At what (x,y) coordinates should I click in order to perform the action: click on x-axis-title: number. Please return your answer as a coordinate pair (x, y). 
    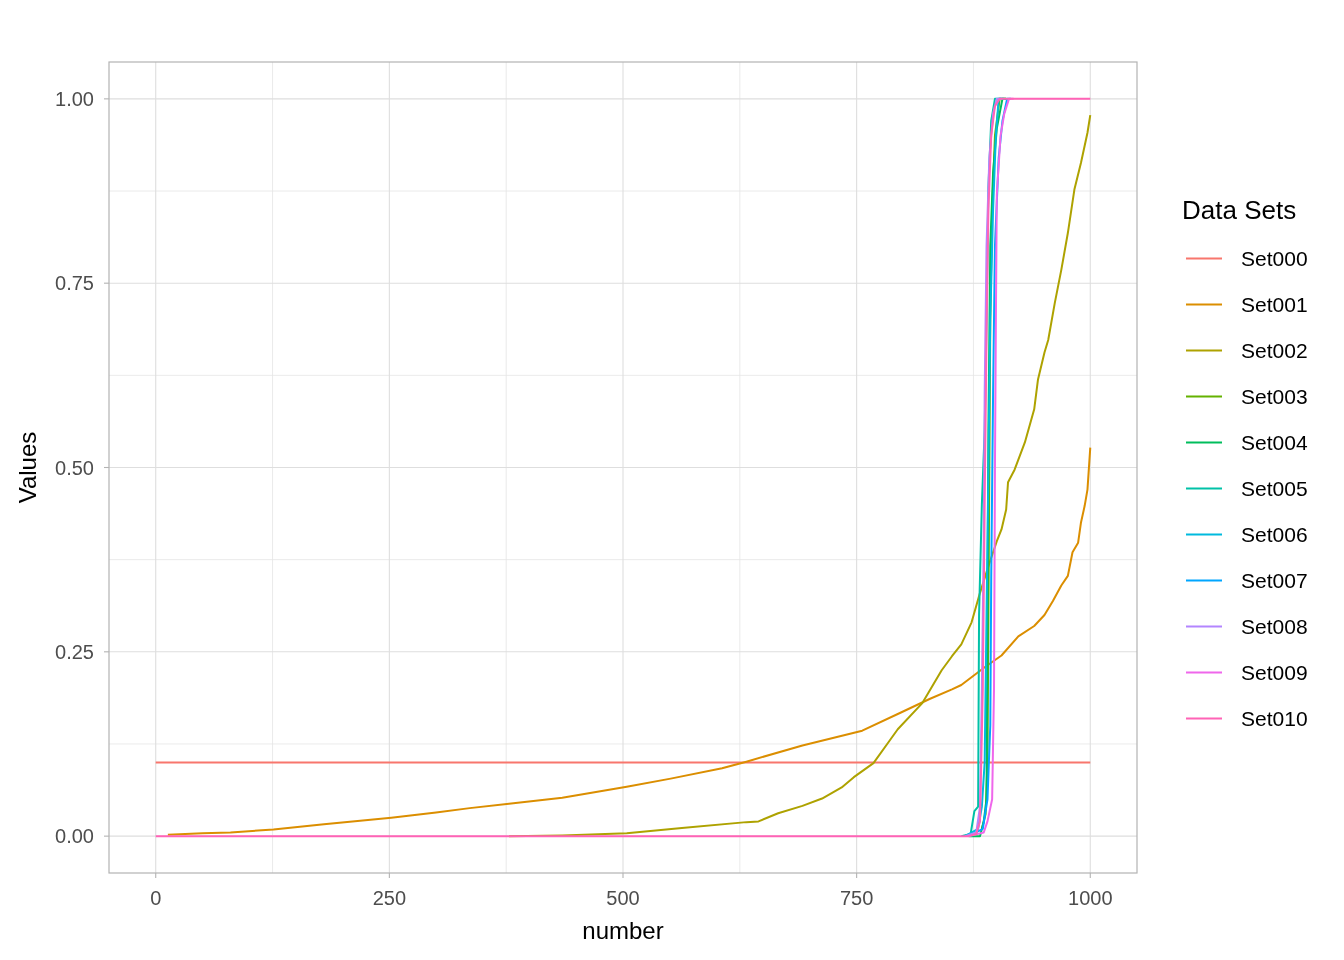
    Looking at the image, I should click on (623, 931).